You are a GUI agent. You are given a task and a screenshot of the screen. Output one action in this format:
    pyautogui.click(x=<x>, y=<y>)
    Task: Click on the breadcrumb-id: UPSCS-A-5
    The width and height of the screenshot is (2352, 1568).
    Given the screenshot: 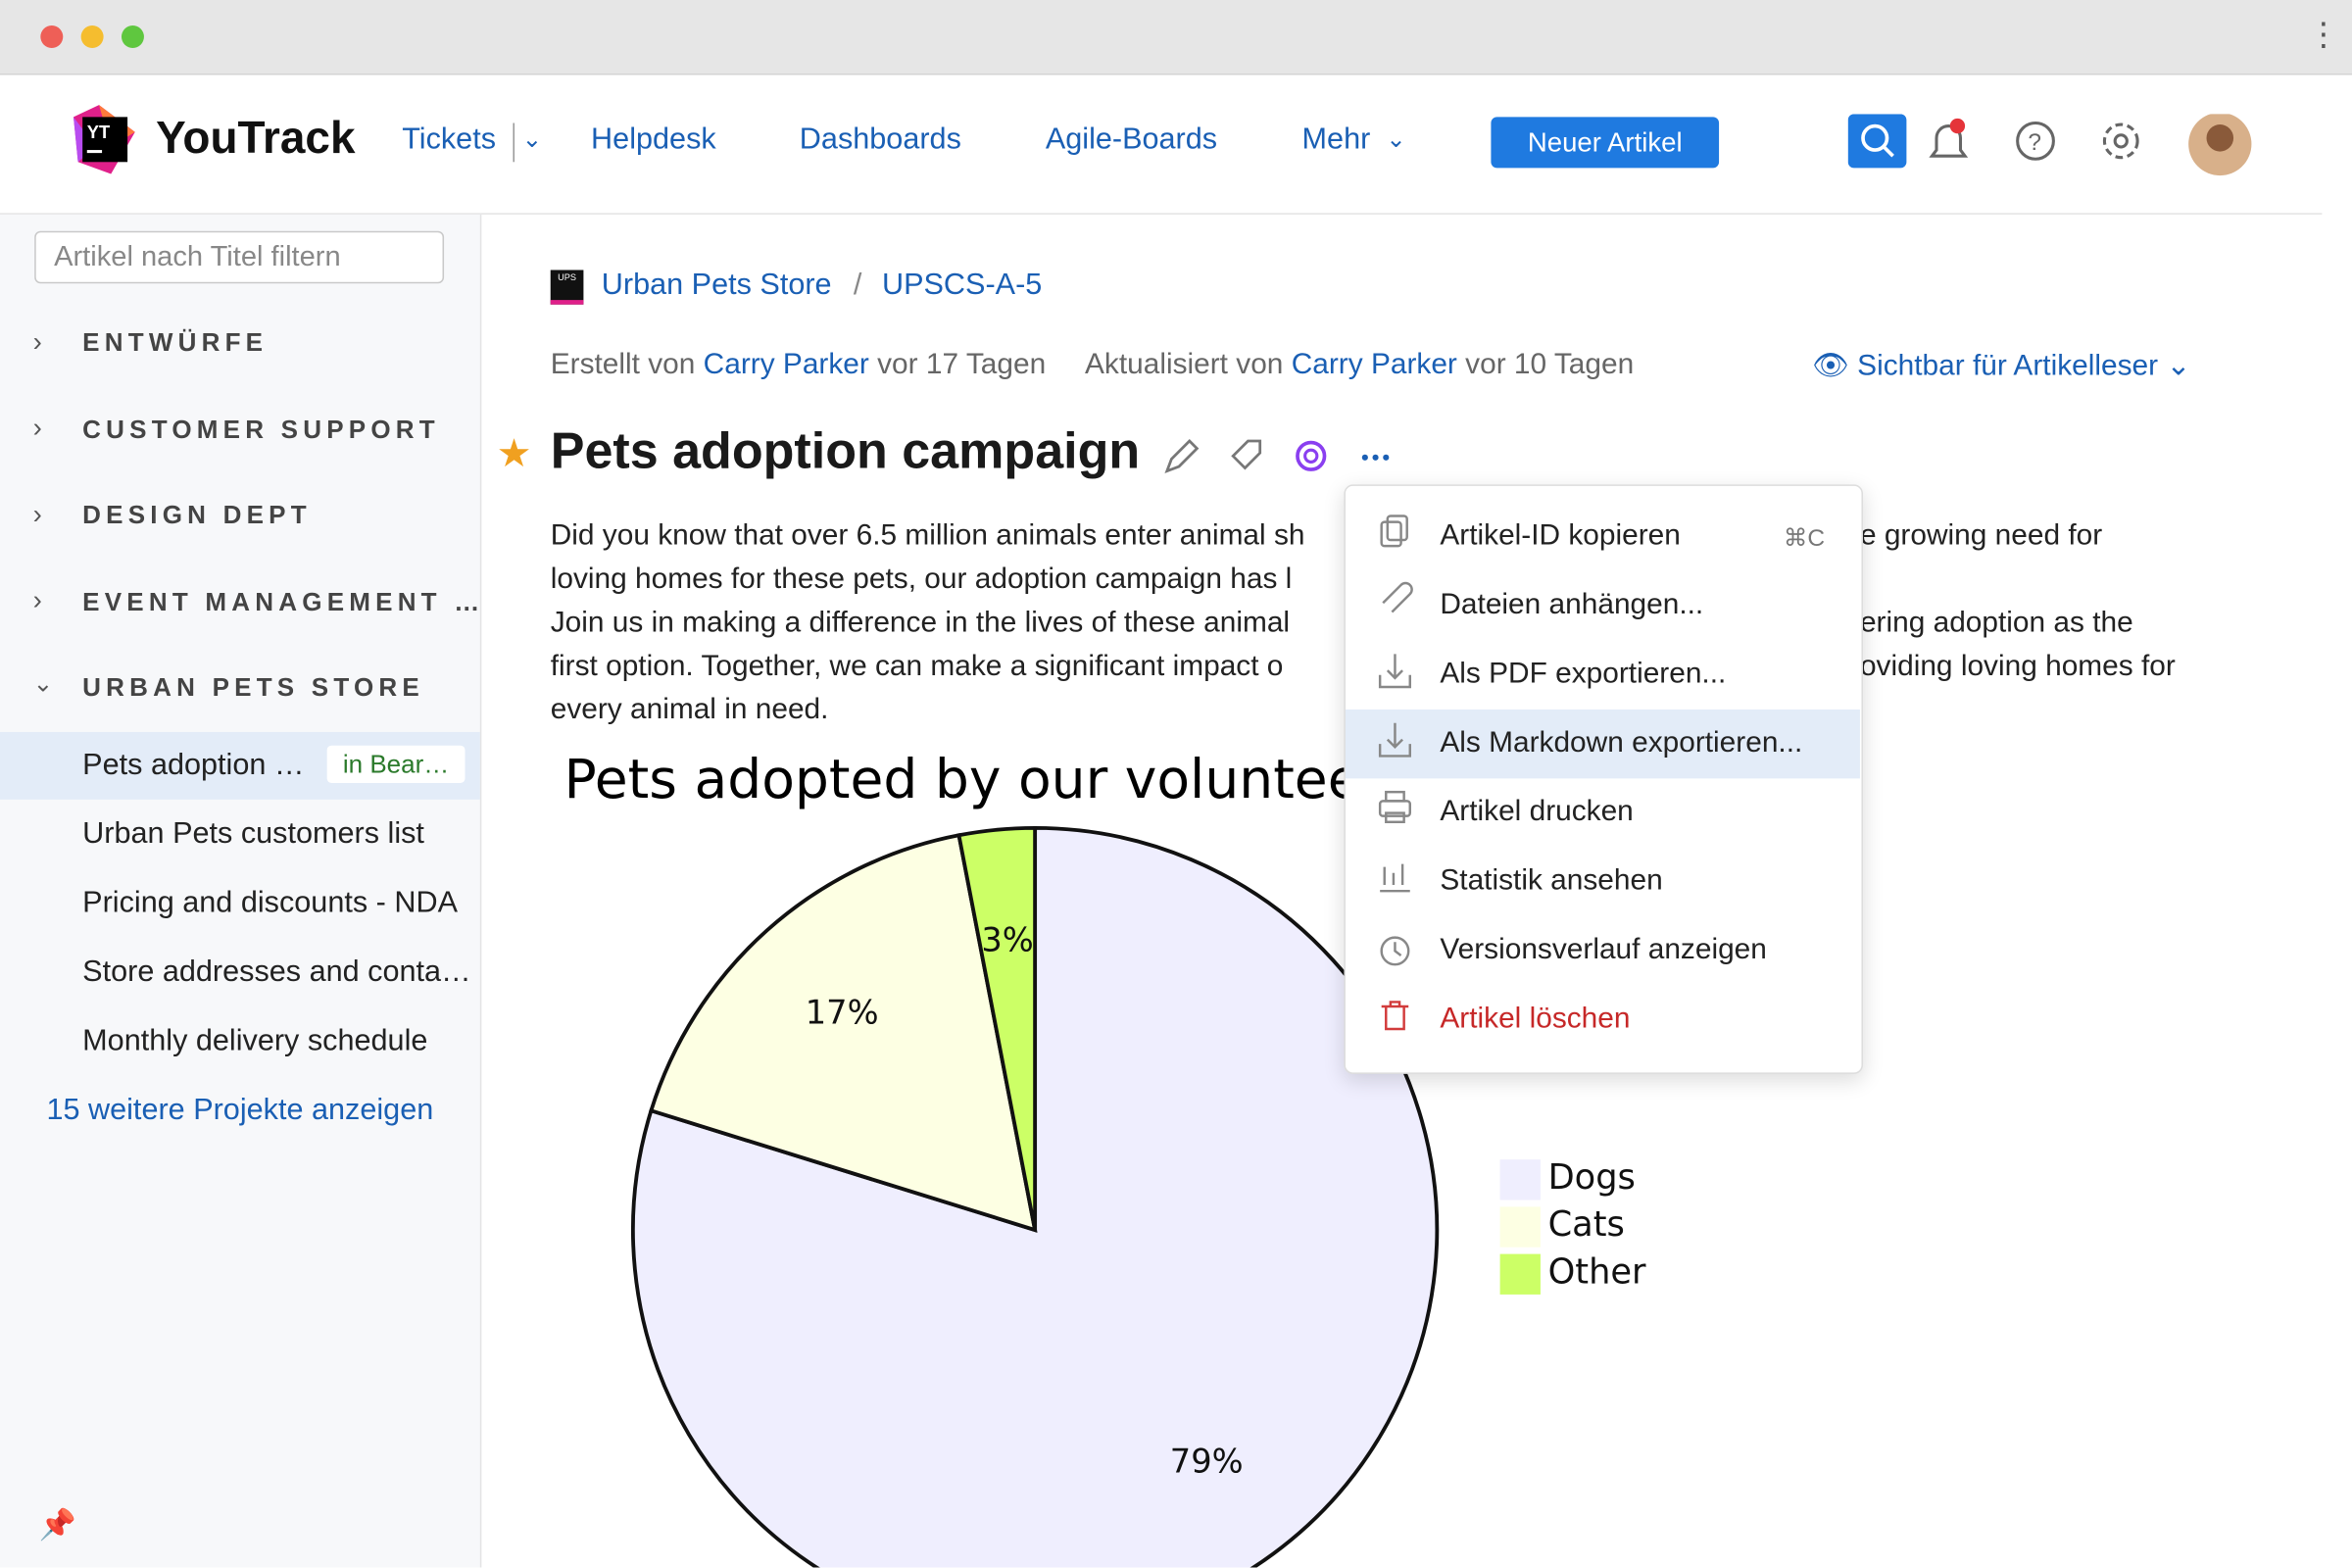 What is the action you would take?
    pyautogui.click(x=962, y=285)
    